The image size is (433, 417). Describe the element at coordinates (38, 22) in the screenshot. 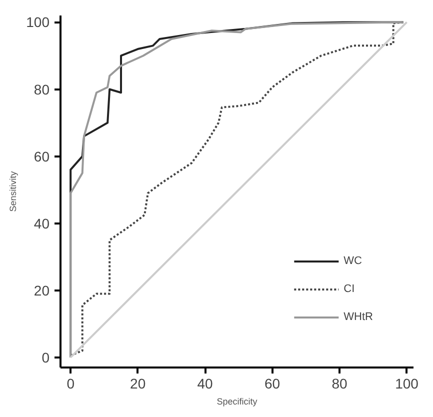

I see `y-tick-label: 100` at that location.